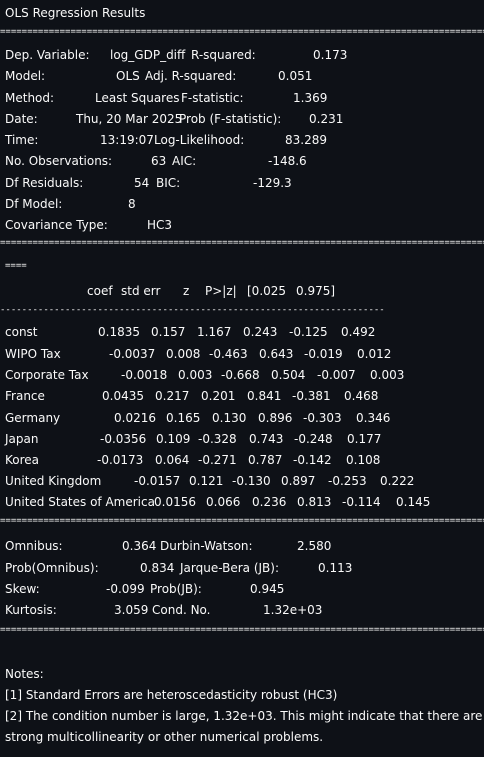  I want to click on df-residuals-label: Df Residuals:, so click(44, 183).